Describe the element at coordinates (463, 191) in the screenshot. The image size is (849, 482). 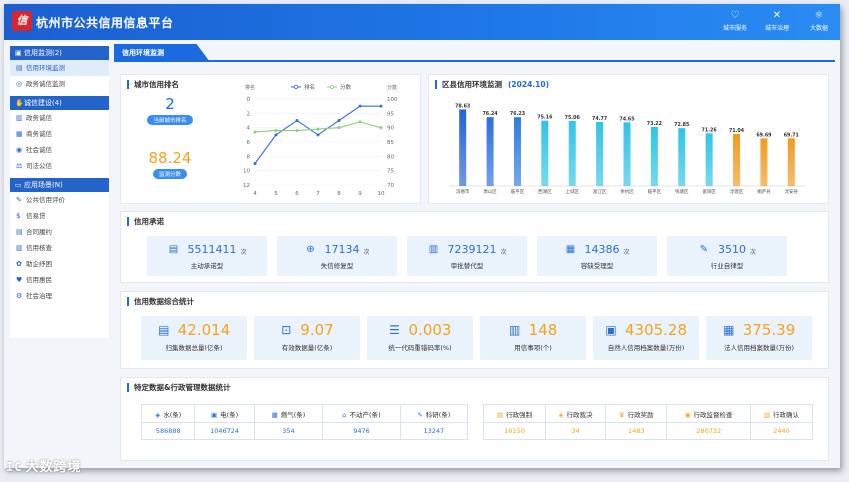
I see `category-label: 滨德市` at that location.